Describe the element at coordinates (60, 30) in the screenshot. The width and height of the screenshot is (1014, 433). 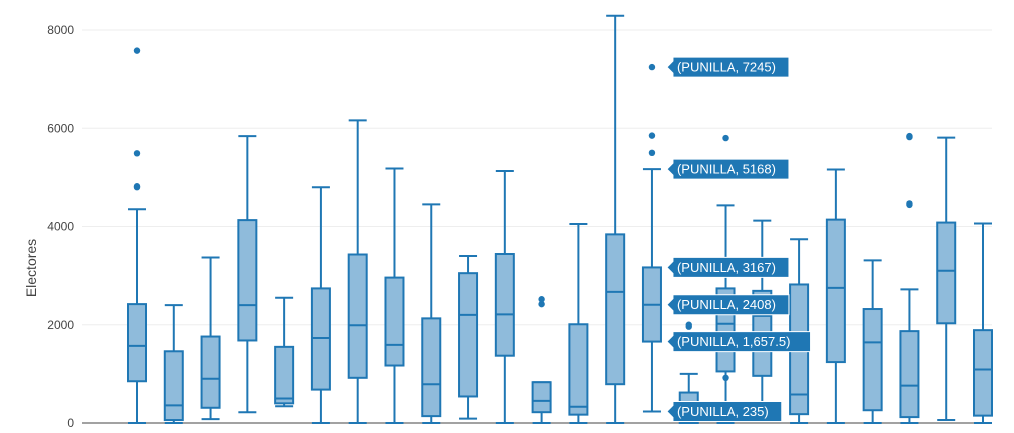
I see `y-tick-label: 8000` at that location.